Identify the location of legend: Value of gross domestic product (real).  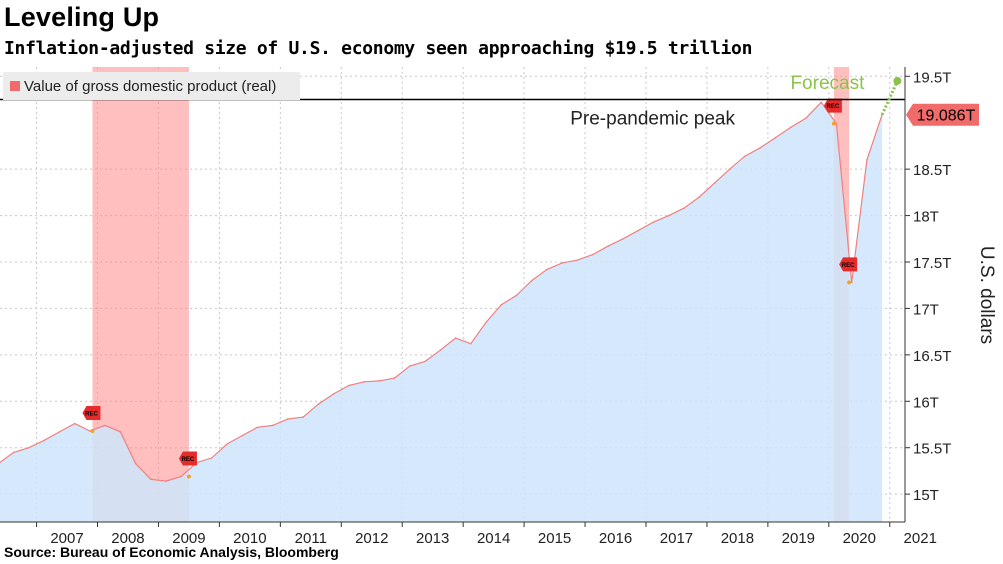
(151, 86).